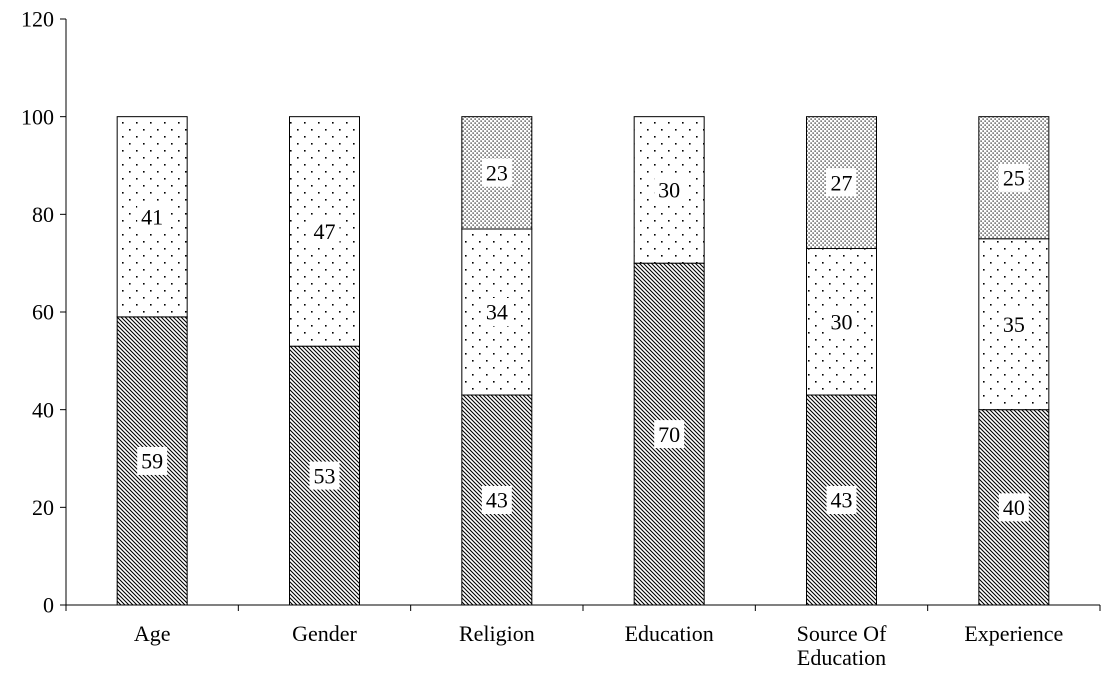  I want to click on x-tick-label: Experience, so click(1013, 633).